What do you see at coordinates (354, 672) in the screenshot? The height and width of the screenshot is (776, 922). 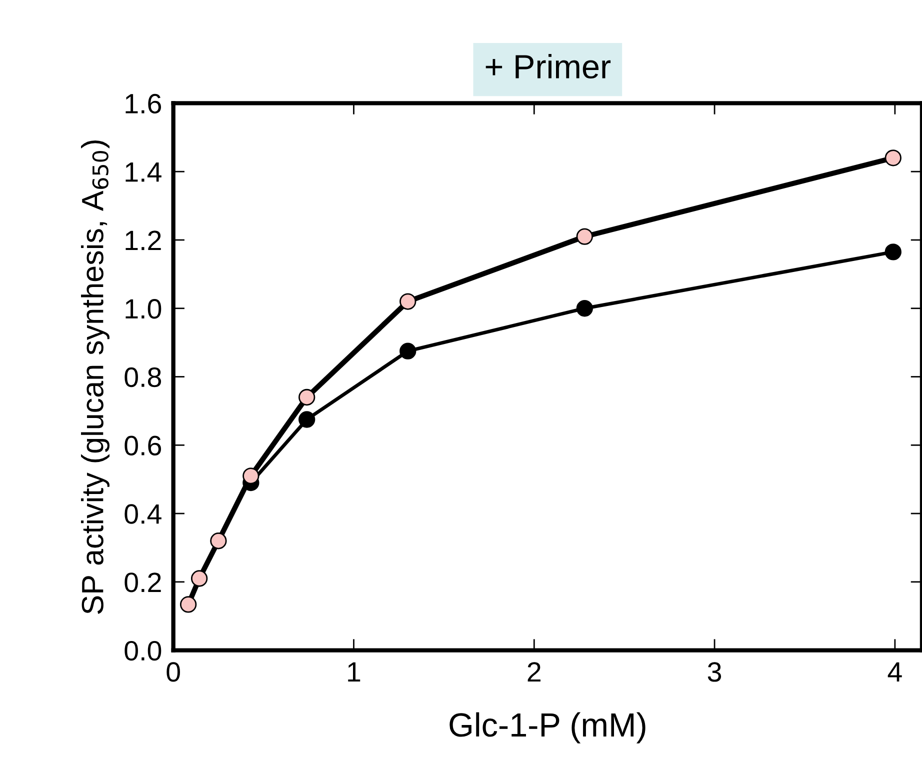 I see `x-tick-label: 1` at bounding box center [354, 672].